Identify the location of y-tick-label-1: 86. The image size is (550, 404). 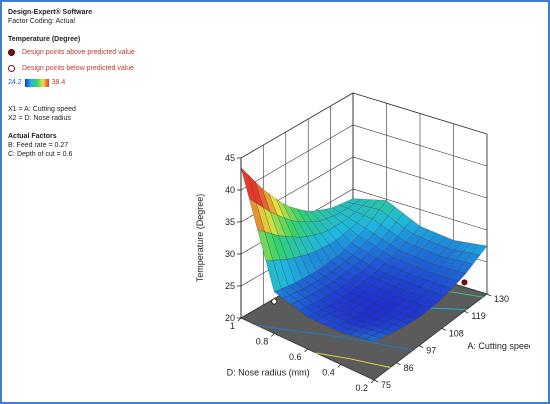
(409, 368).